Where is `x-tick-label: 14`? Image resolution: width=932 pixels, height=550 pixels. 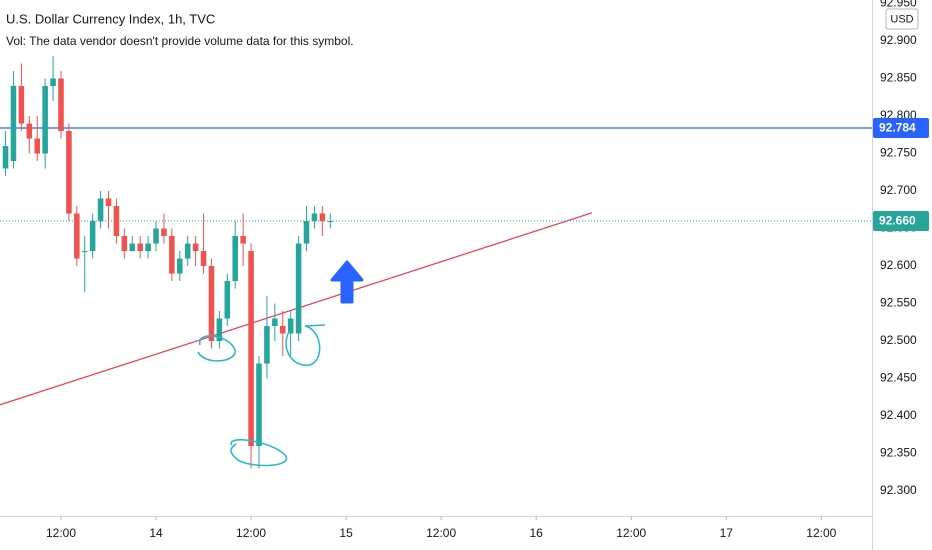 x-tick-label: 14 is located at coordinates (156, 533).